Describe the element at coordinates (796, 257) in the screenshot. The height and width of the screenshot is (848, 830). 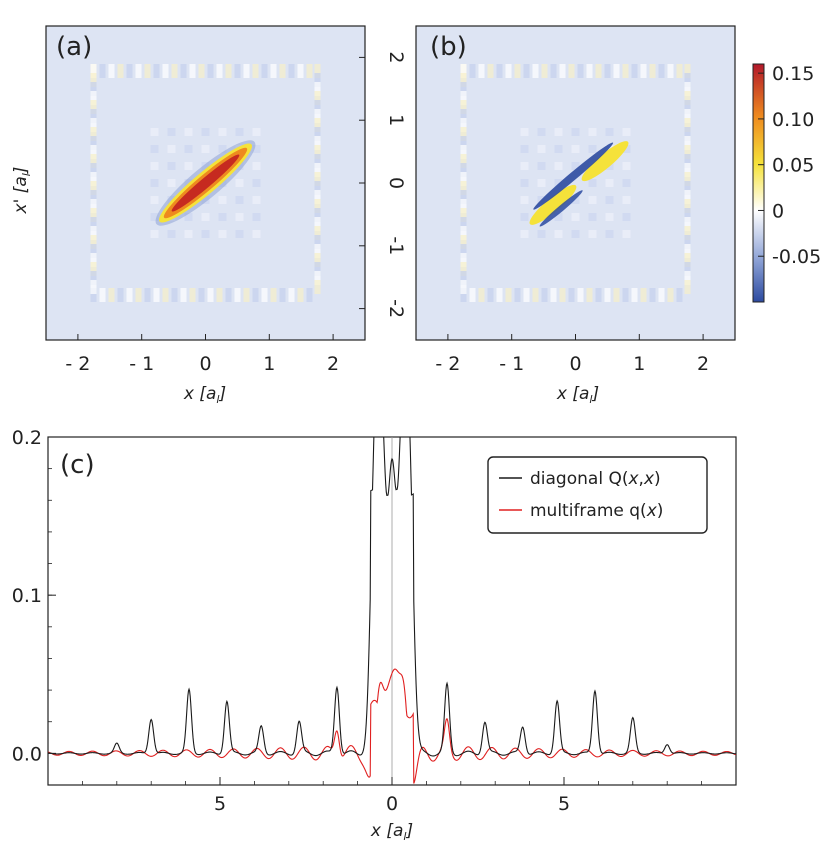
I see `colorbar-tick-label: -0.05` at that location.